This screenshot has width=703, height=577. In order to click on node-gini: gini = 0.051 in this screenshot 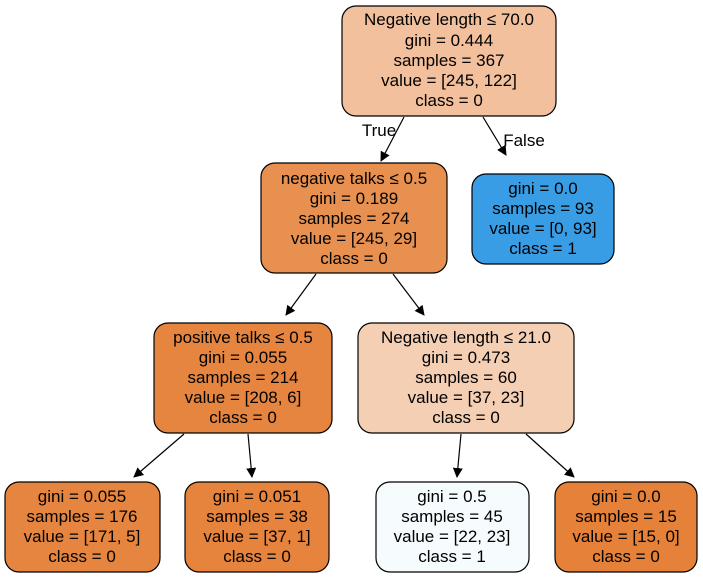, I will do `click(257, 496)`.